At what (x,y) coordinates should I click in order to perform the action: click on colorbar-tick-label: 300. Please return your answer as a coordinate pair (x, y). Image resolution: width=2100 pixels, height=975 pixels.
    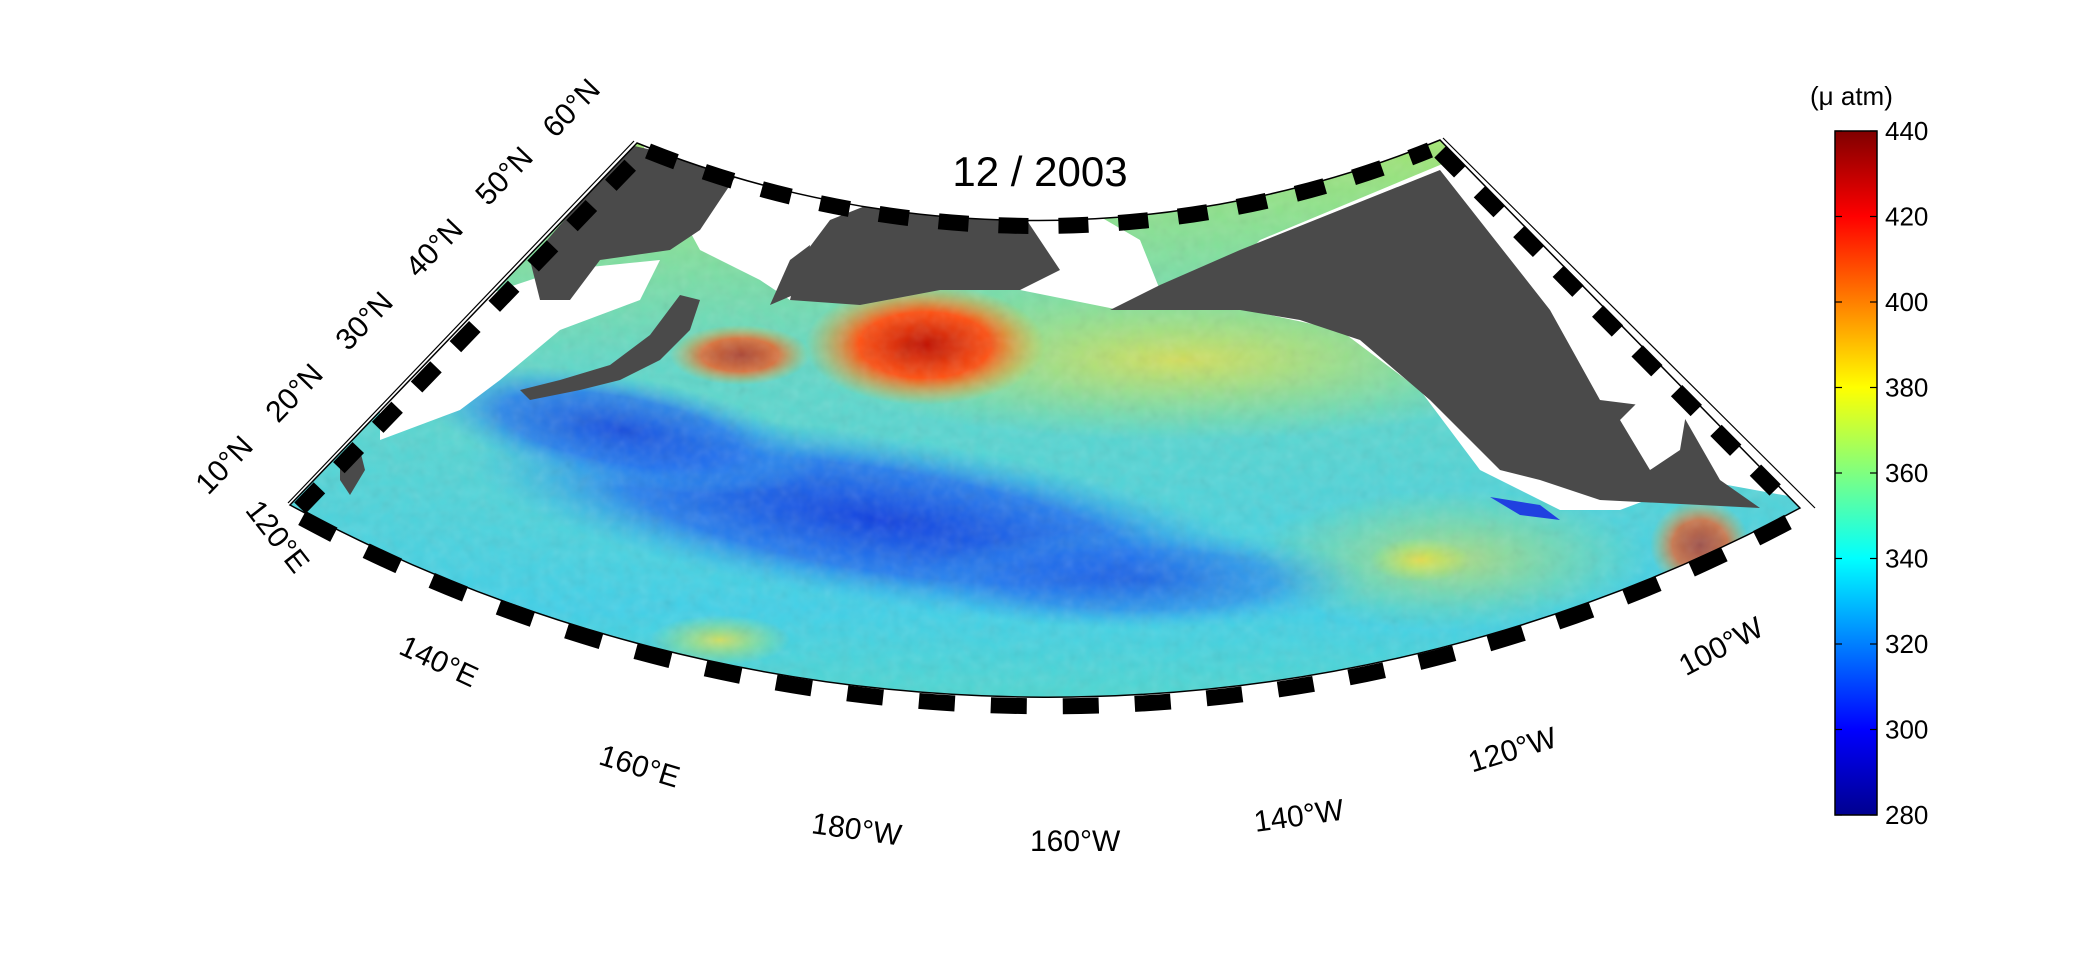
    Looking at the image, I should click on (1906, 730).